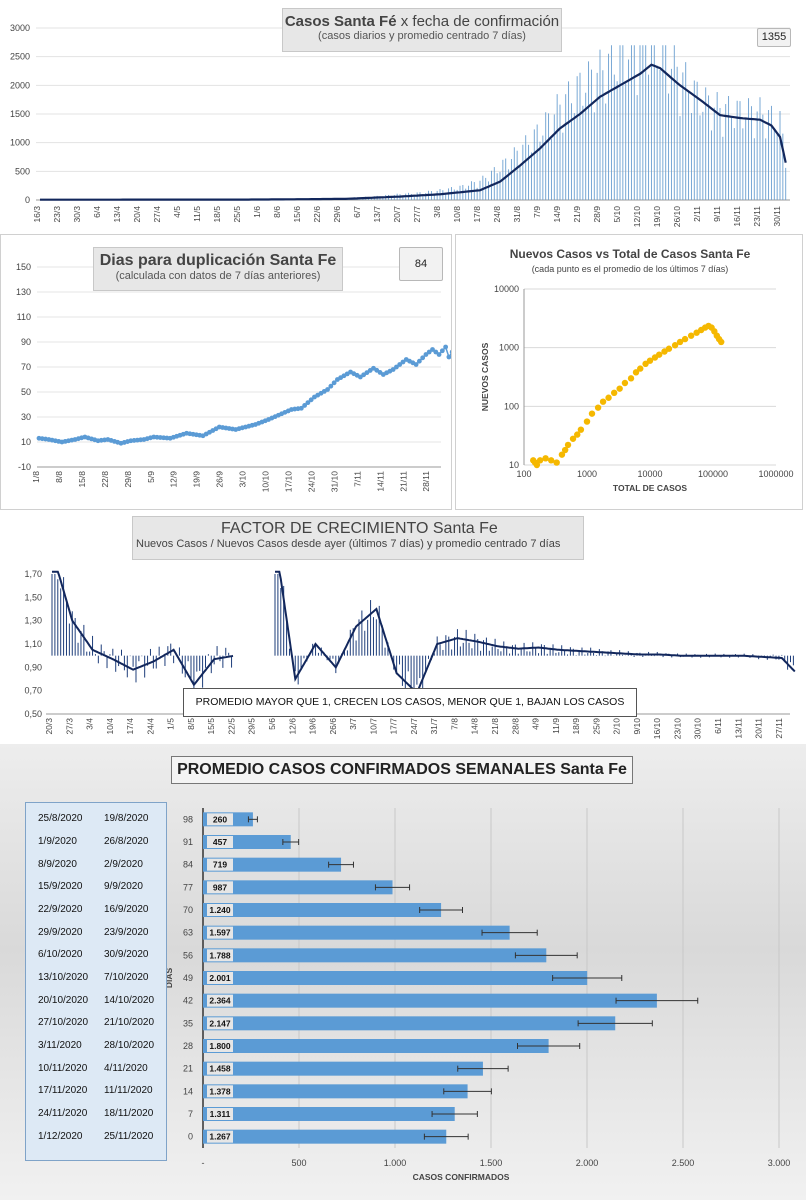 The image size is (806, 1200). I want to click on x-tick-label: 14/8, so click(475, 726).